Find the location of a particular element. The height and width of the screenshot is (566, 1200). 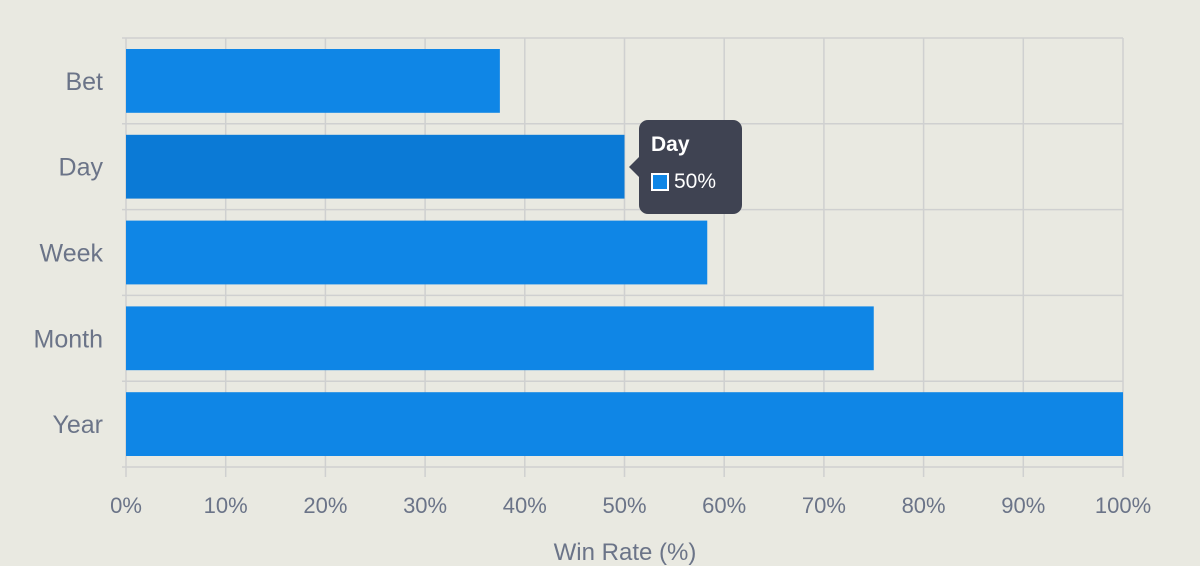

tooltip-row: 50% is located at coordinates (690, 182).